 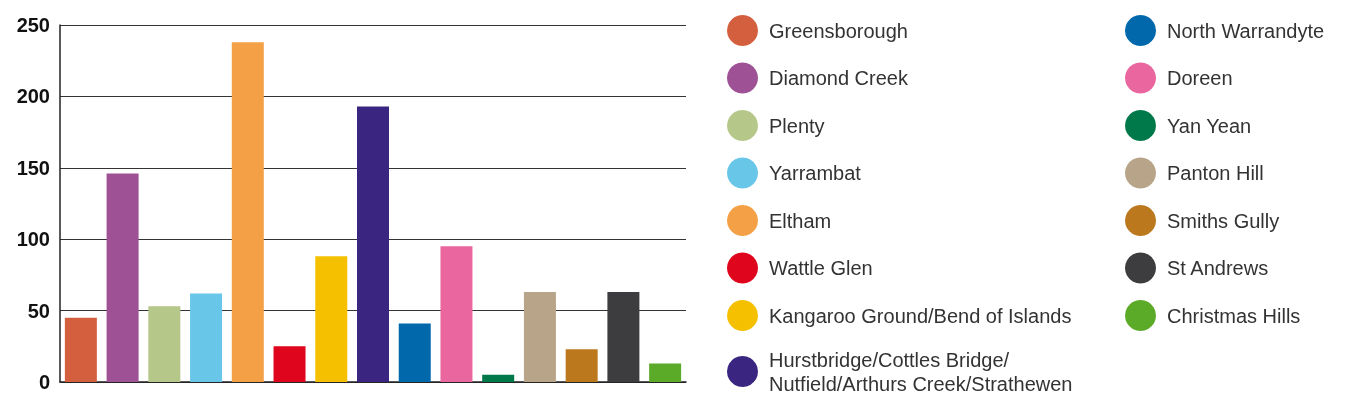 I want to click on legend-label: North Warrandyte, so click(x=1246, y=30).